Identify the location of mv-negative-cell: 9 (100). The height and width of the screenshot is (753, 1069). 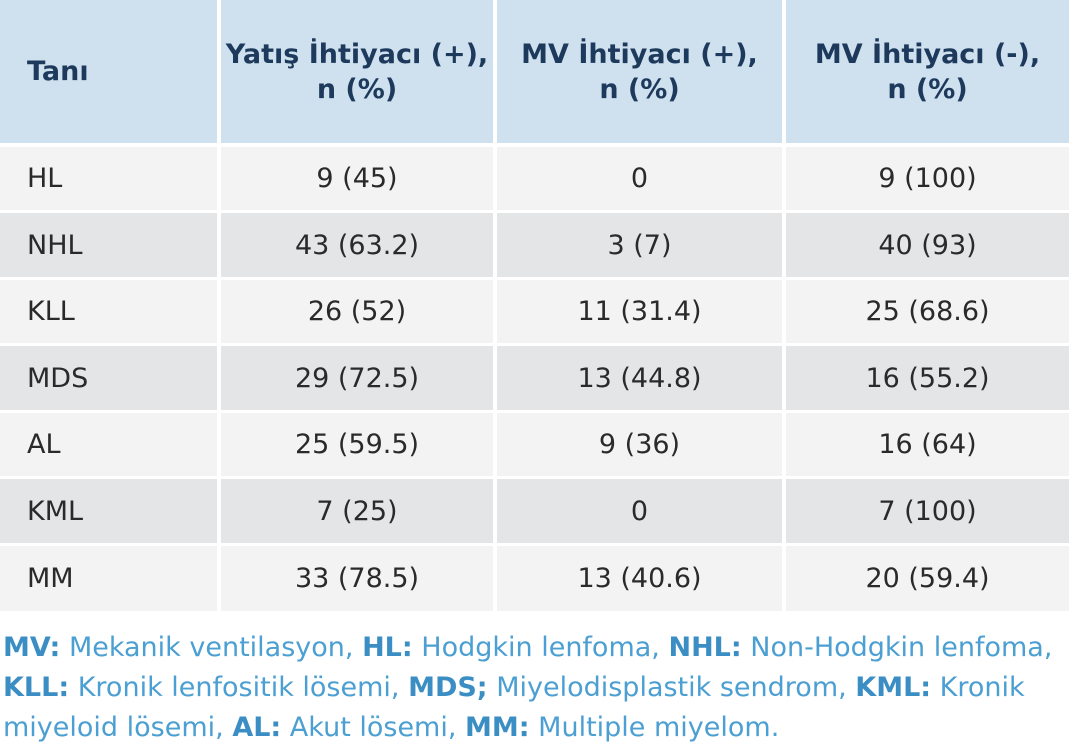
(927, 178).